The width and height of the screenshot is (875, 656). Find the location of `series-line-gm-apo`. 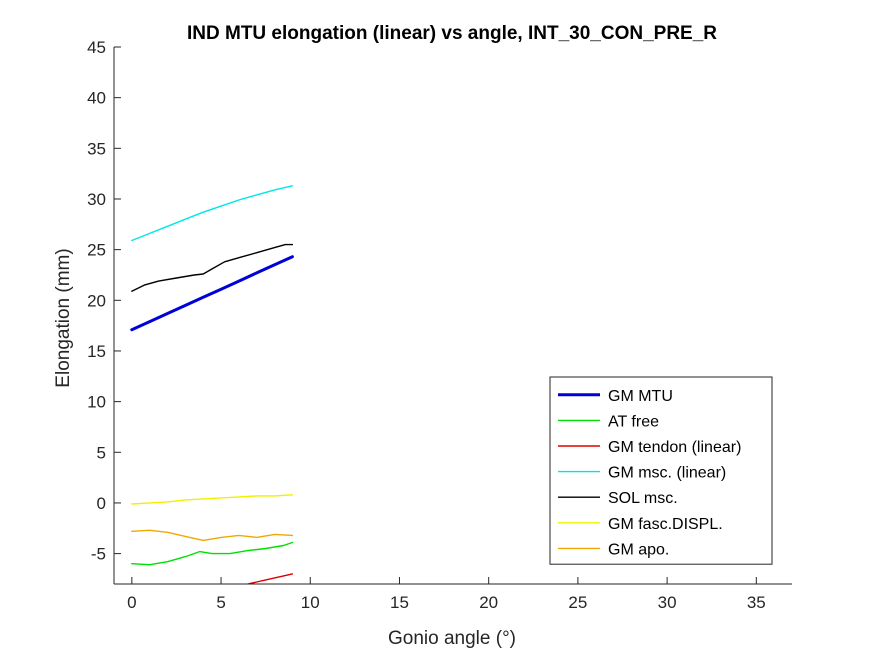

series-line-gm-apo is located at coordinates (212, 535).